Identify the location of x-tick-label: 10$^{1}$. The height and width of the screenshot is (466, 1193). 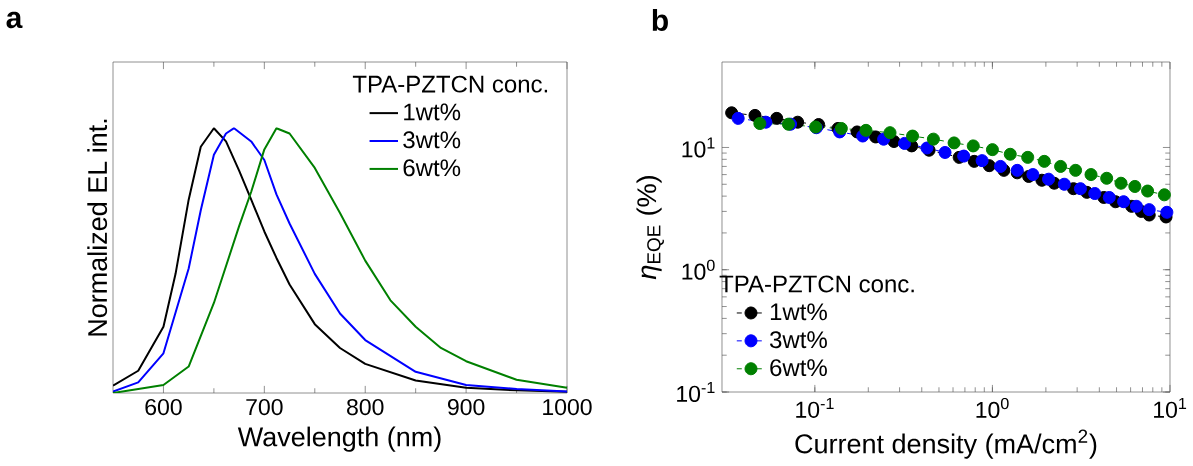
(1170, 407).